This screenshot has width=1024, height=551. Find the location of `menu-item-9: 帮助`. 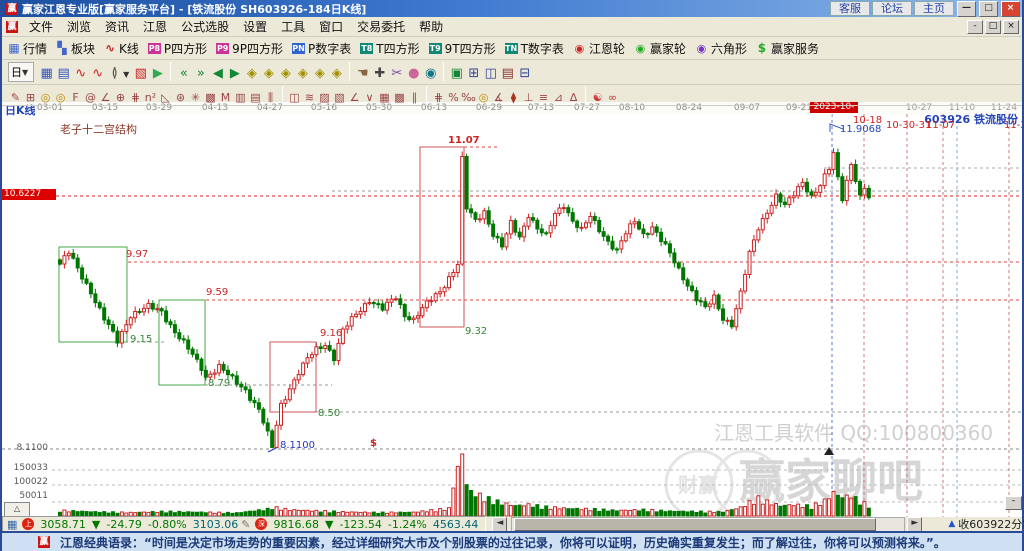

menu-item-9: 帮助 is located at coordinates (431, 27).